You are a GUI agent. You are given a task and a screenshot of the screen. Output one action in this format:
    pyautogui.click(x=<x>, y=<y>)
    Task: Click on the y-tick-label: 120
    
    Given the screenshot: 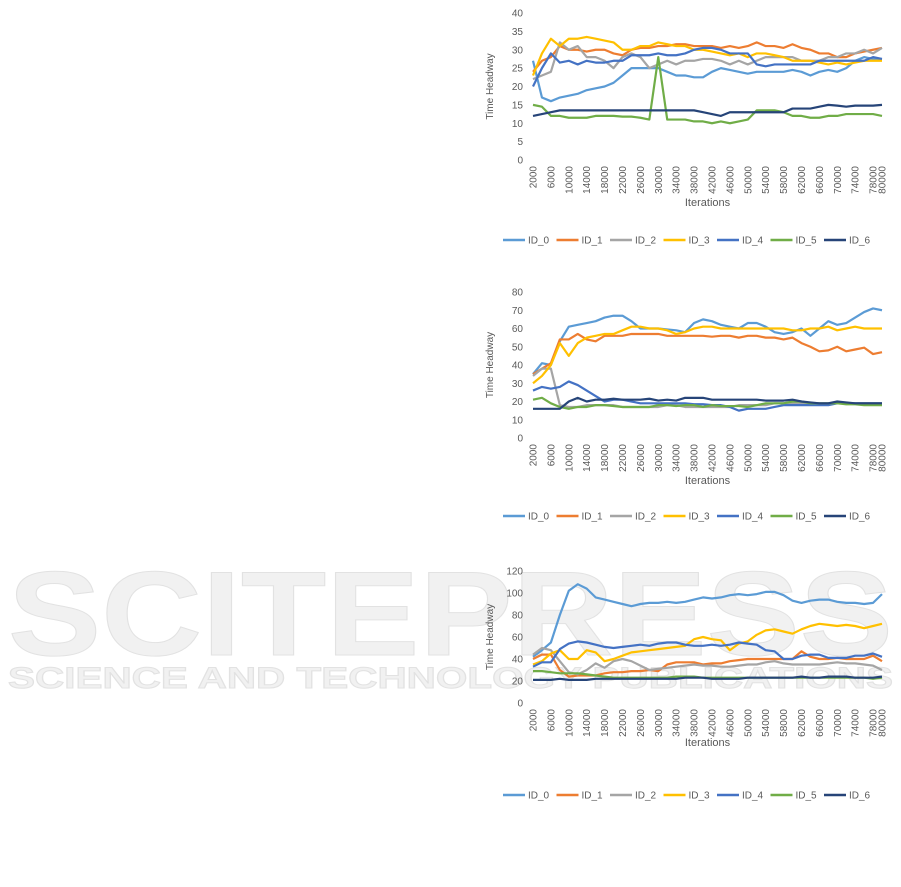 What is the action you would take?
    pyautogui.click(x=514, y=572)
    